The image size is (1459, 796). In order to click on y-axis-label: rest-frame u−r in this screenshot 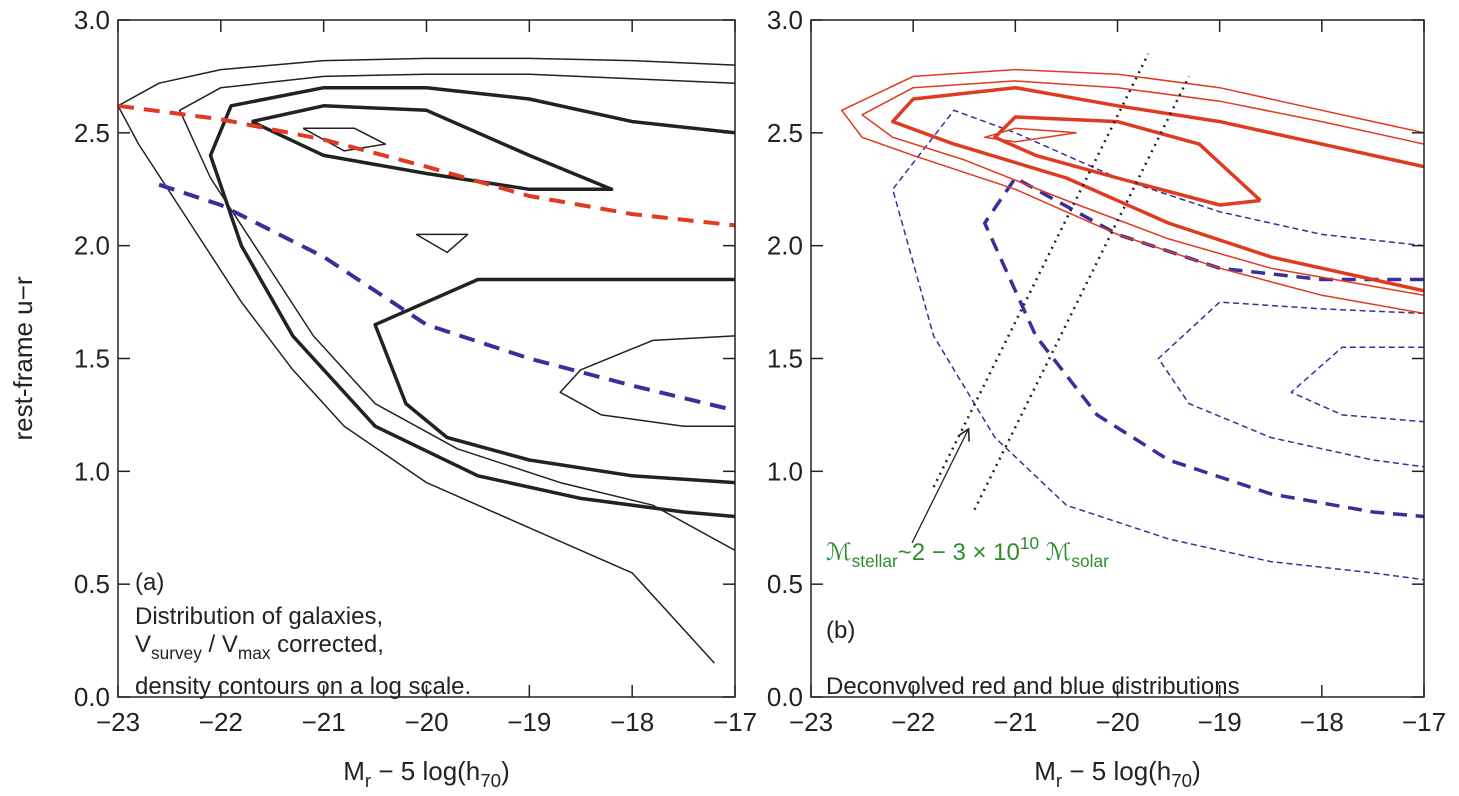, I will do `click(23, 358)`.